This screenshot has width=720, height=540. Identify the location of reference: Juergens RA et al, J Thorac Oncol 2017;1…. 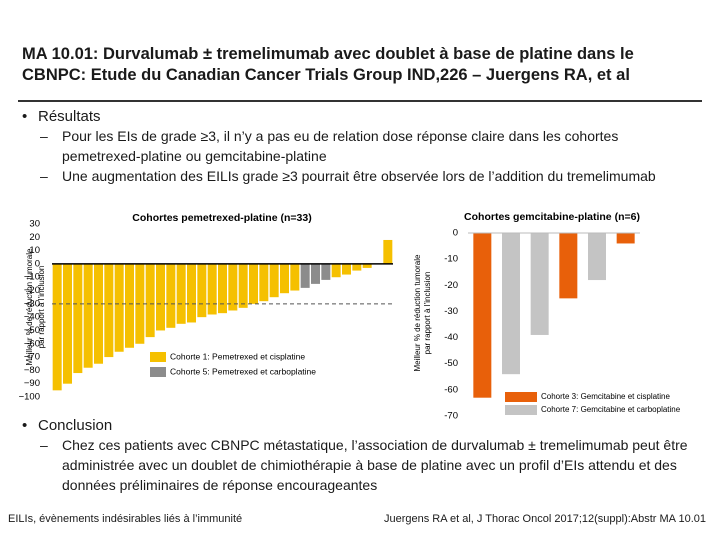
(544, 519).